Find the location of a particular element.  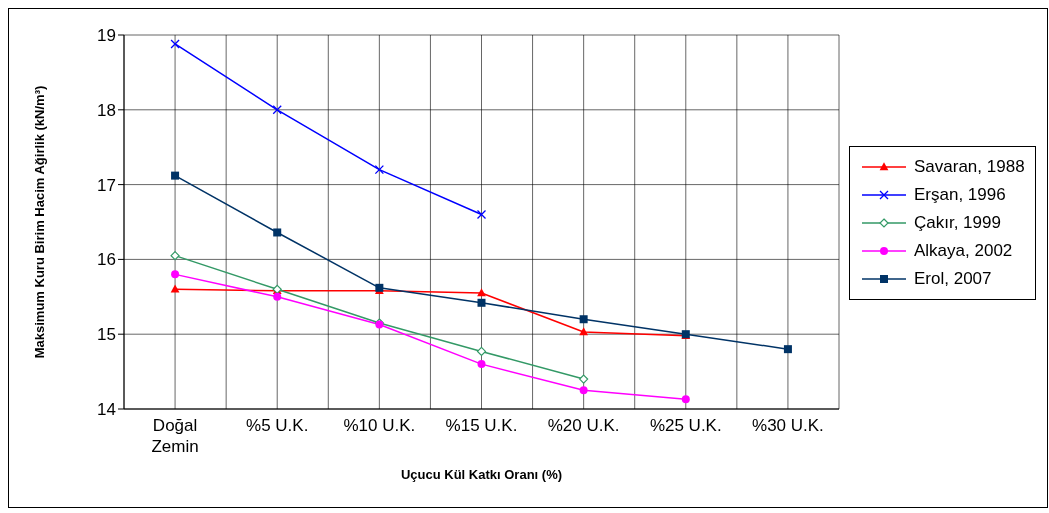

y-axis-title: Maksimum Kuru Birim Hacim Ağirlik (kN/m³) is located at coordinates (39, 222).